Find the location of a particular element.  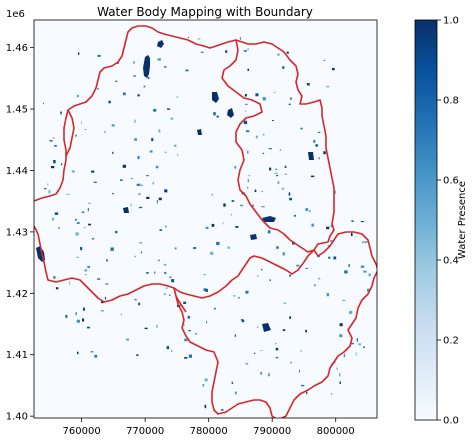

x-tick-label: 790000 is located at coordinates (272, 431).